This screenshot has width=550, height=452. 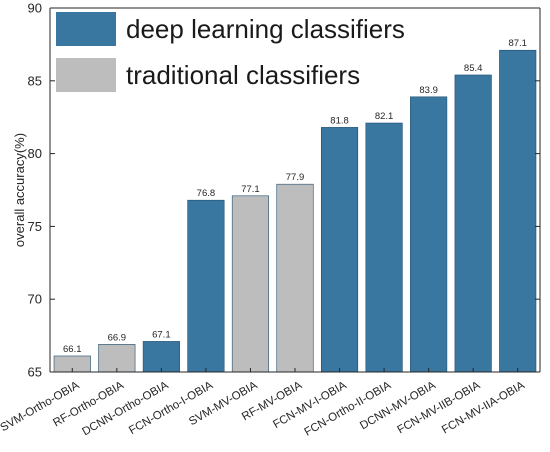 I want to click on legend-swatch-traditional, so click(x=86, y=75).